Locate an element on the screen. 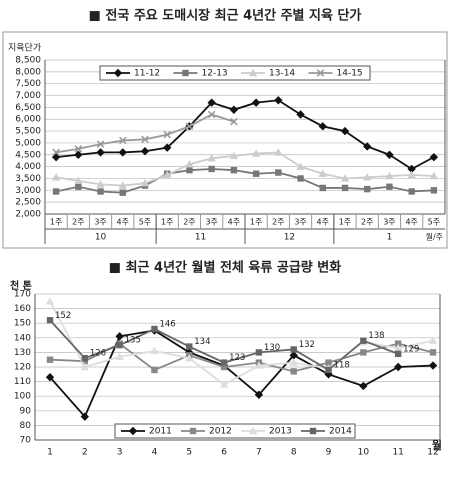  data-label: 138 is located at coordinates (376, 336).